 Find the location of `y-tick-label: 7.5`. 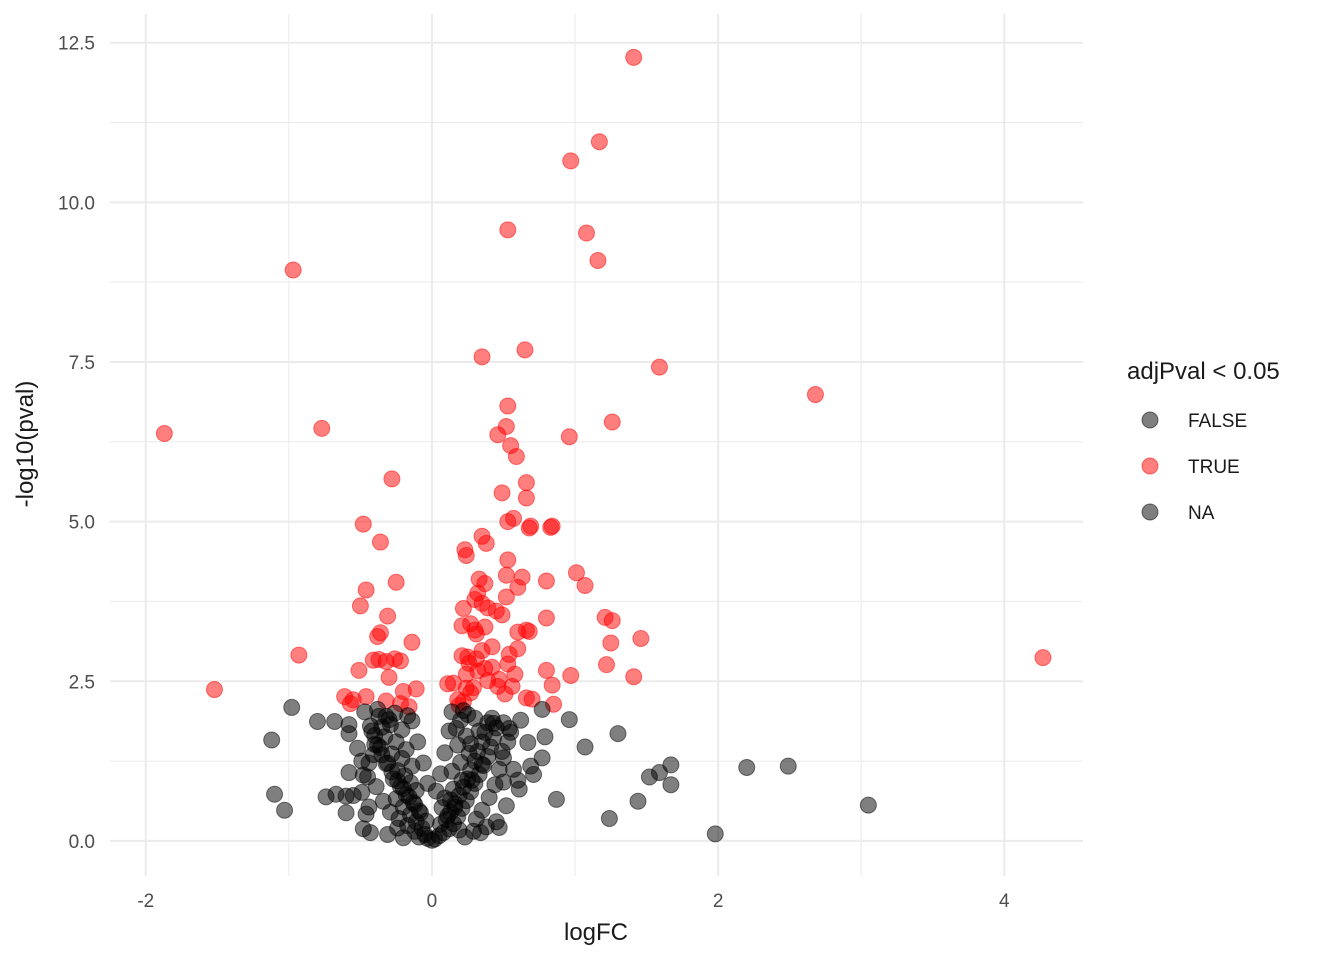

y-tick-label: 7.5 is located at coordinates (82, 363).